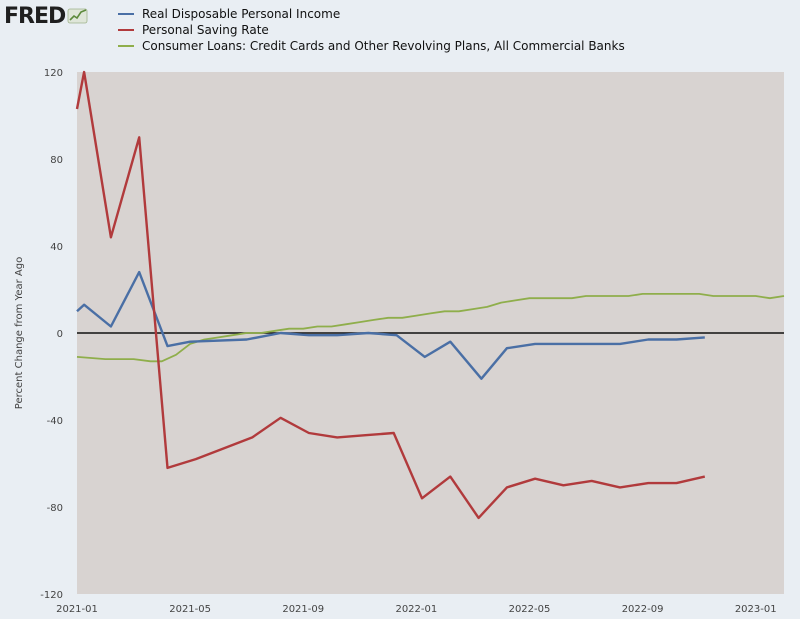 Image resolution: width=800 pixels, height=619 pixels. I want to click on y-tick-label: -120, so click(51, 595).